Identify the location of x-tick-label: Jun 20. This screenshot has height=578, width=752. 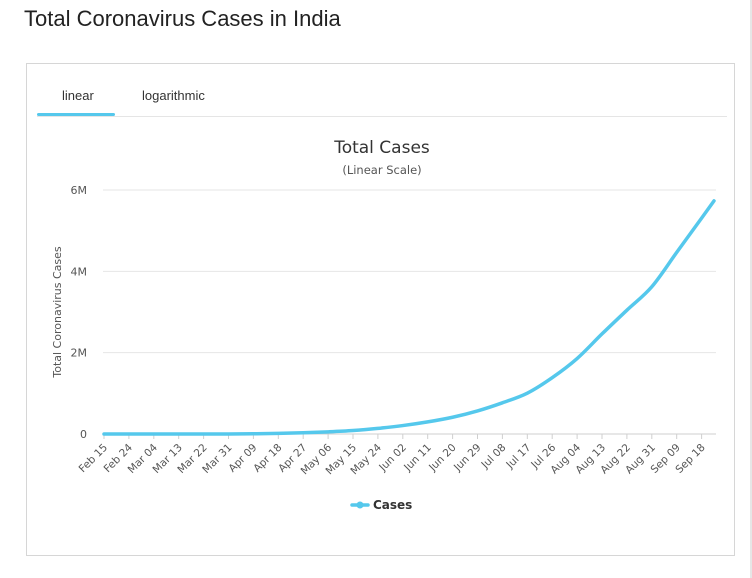
(442, 458).